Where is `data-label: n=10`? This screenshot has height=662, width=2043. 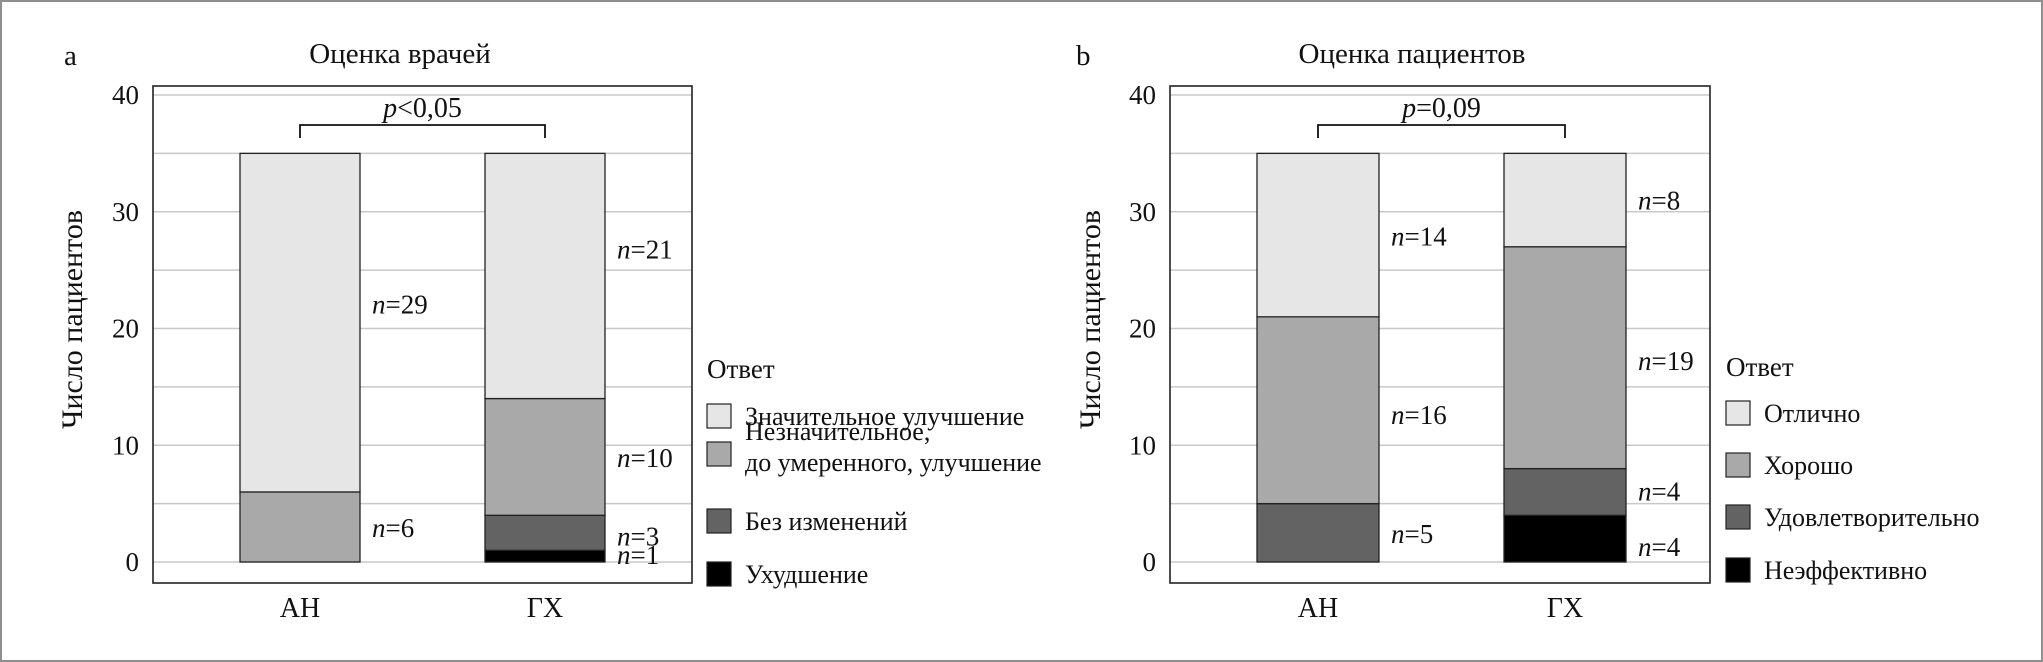 data-label: n=10 is located at coordinates (645, 458).